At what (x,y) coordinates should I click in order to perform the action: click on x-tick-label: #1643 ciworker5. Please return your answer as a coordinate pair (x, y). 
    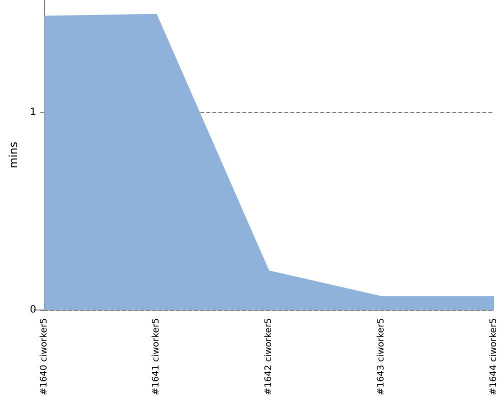
    Looking at the image, I should click on (381, 357).